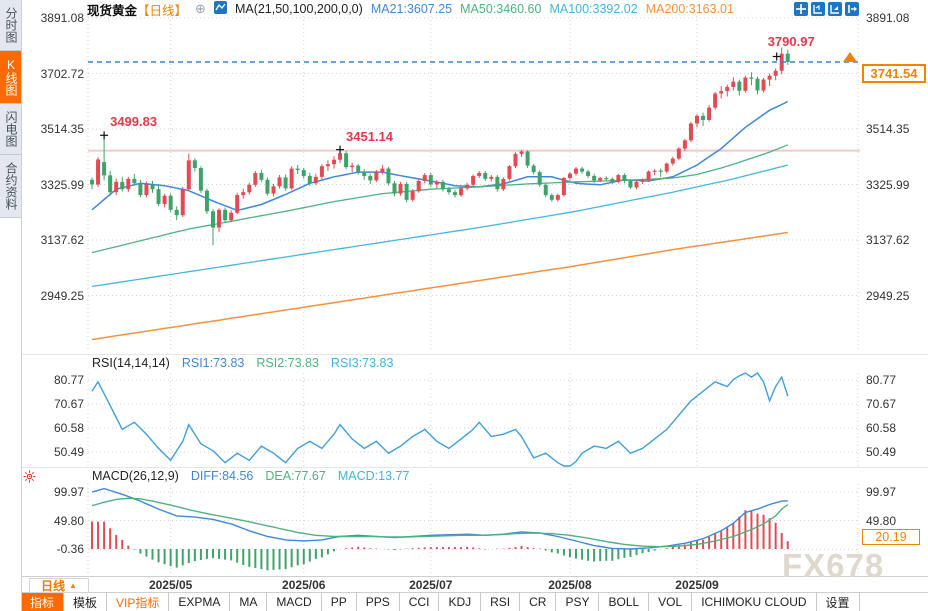  Describe the element at coordinates (578, 602) in the screenshot. I see `toolbar-item-psy: PSY` at that location.